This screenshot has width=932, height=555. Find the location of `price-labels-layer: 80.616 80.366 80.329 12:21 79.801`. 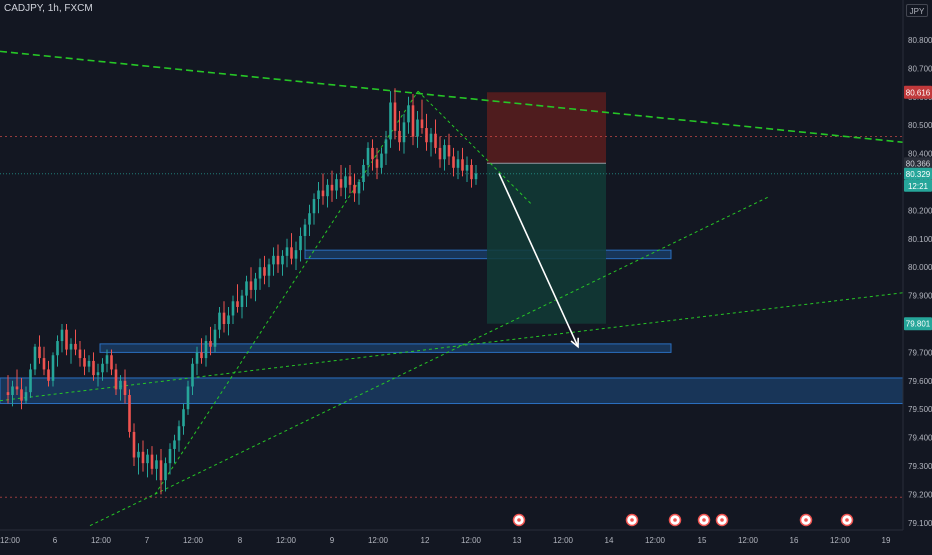

price-labels-layer: 80.616 80.366 80.329 12:21 79.801 is located at coordinates (918, 208).